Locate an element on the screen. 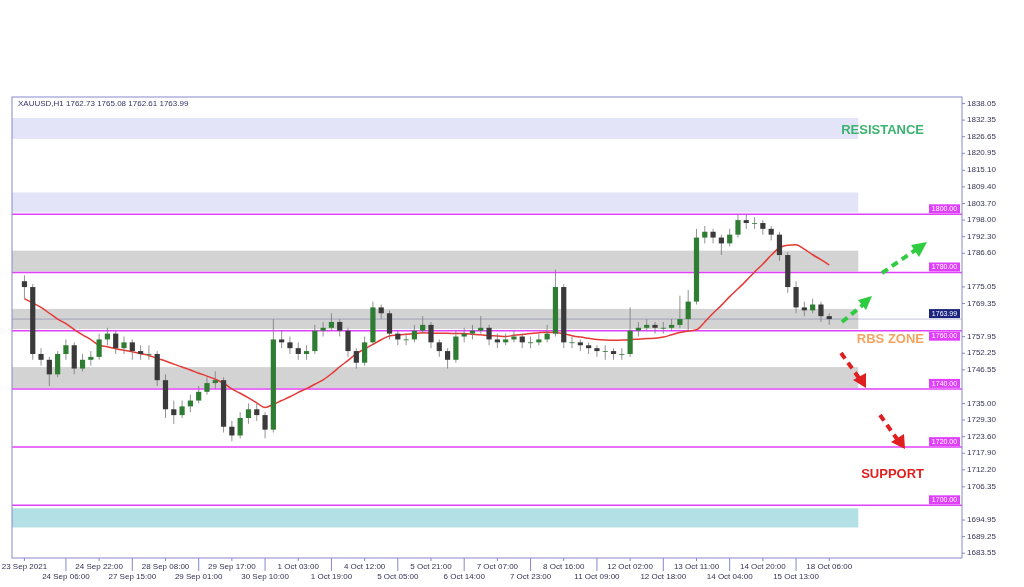 Image resolution: width=1024 pixels, height=587 pixels. y-tick-label: 1832.35 is located at coordinates (982, 120).